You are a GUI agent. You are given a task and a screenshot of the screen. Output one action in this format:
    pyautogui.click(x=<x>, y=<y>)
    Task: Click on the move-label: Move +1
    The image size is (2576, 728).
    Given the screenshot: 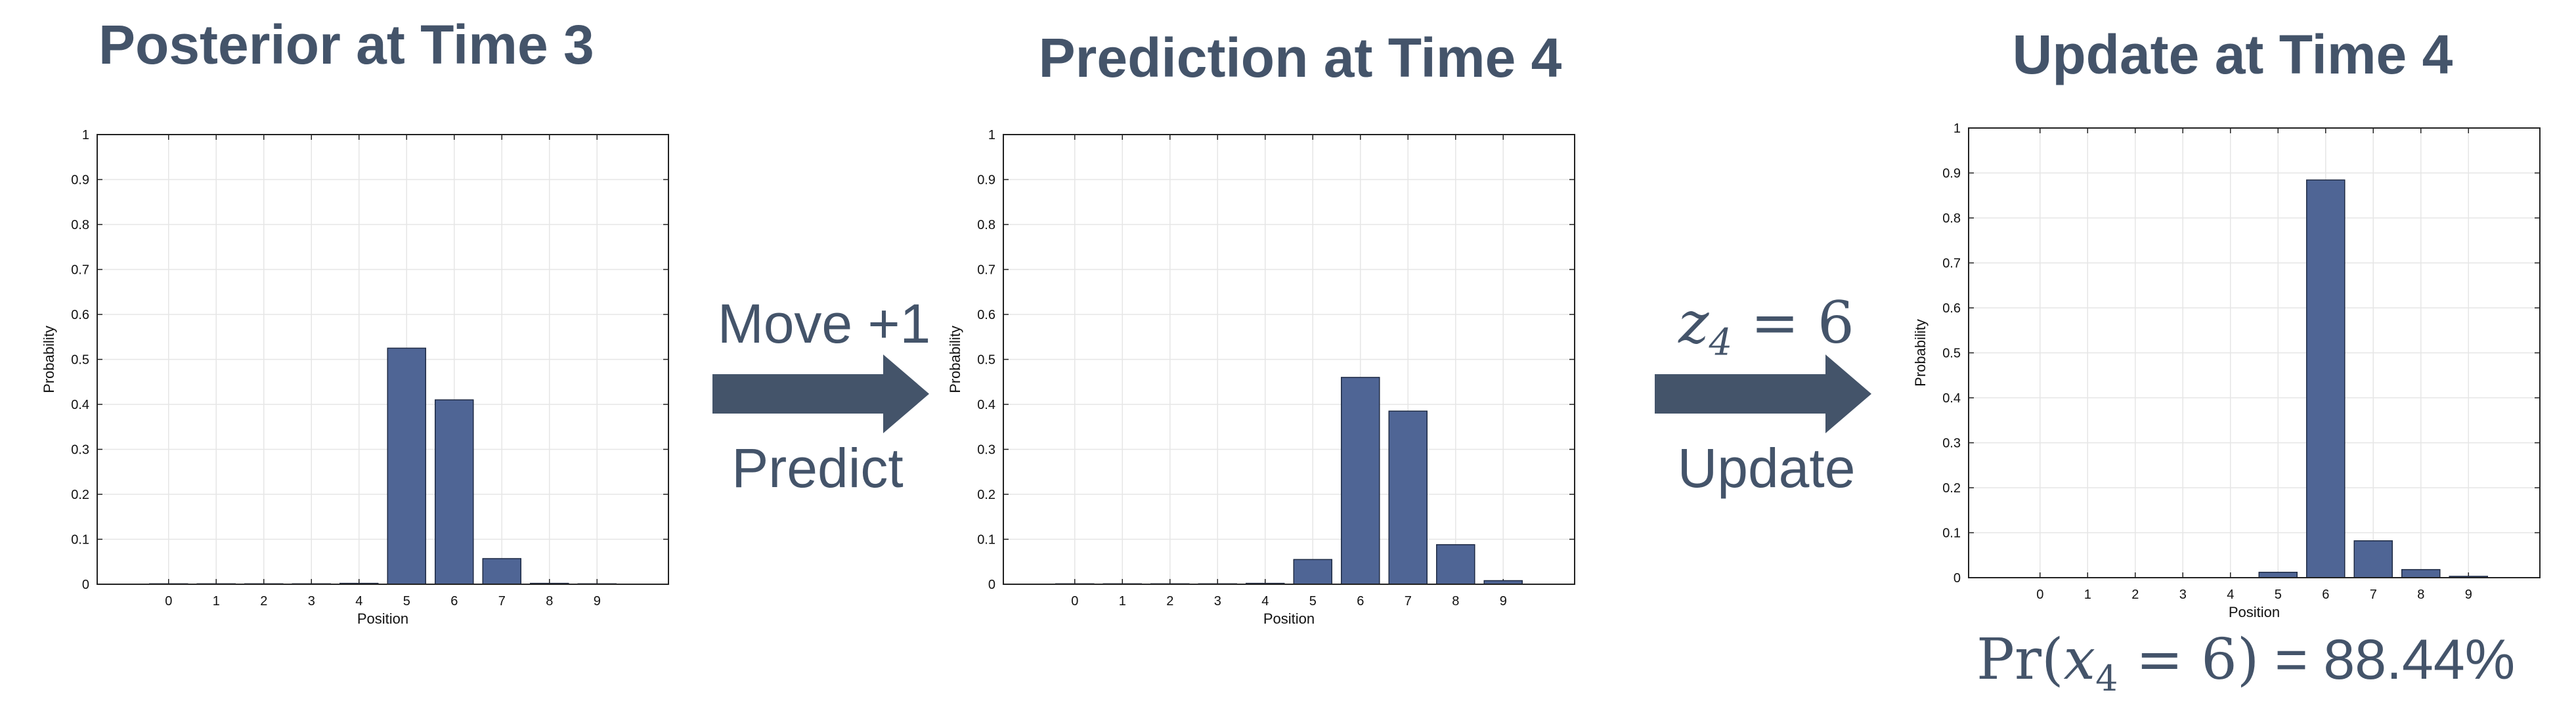 What is the action you would take?
    pyautogui.click(x=824, y=323)
    